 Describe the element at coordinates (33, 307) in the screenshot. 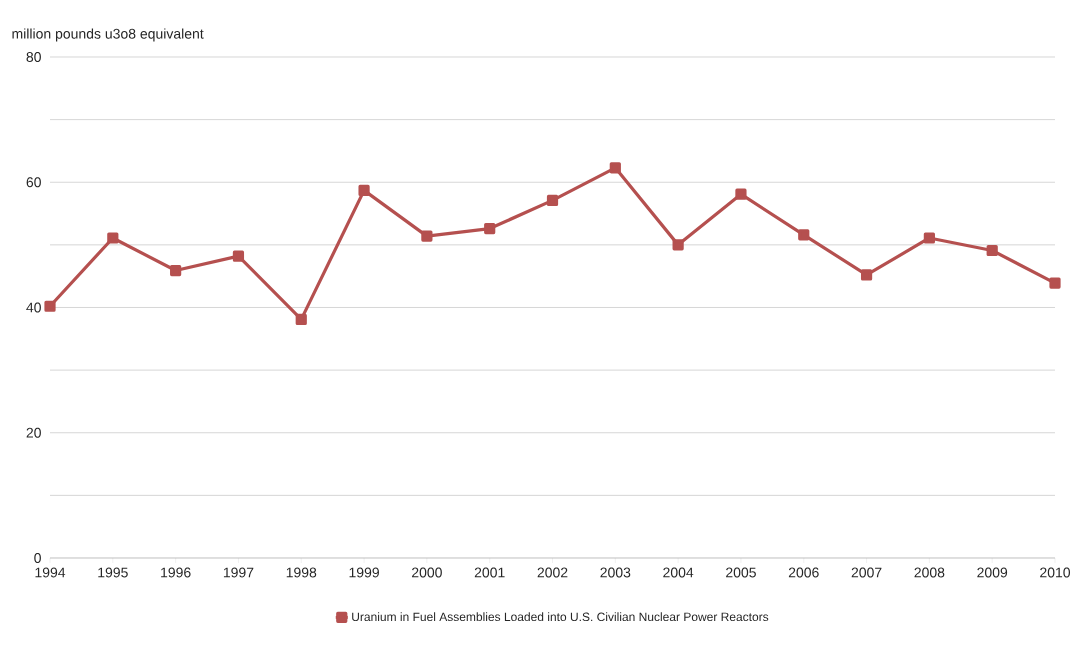

I see `y-tick-label: 40` at that location.